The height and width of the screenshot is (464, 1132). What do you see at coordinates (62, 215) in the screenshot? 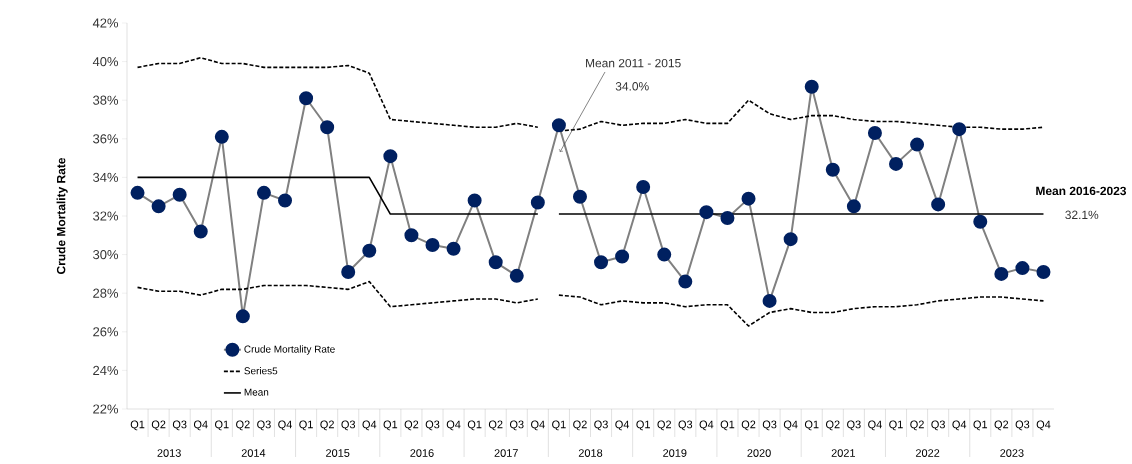
I see `y-axis-title: Crude Mortality Rate` at bounding box center [62, 215].